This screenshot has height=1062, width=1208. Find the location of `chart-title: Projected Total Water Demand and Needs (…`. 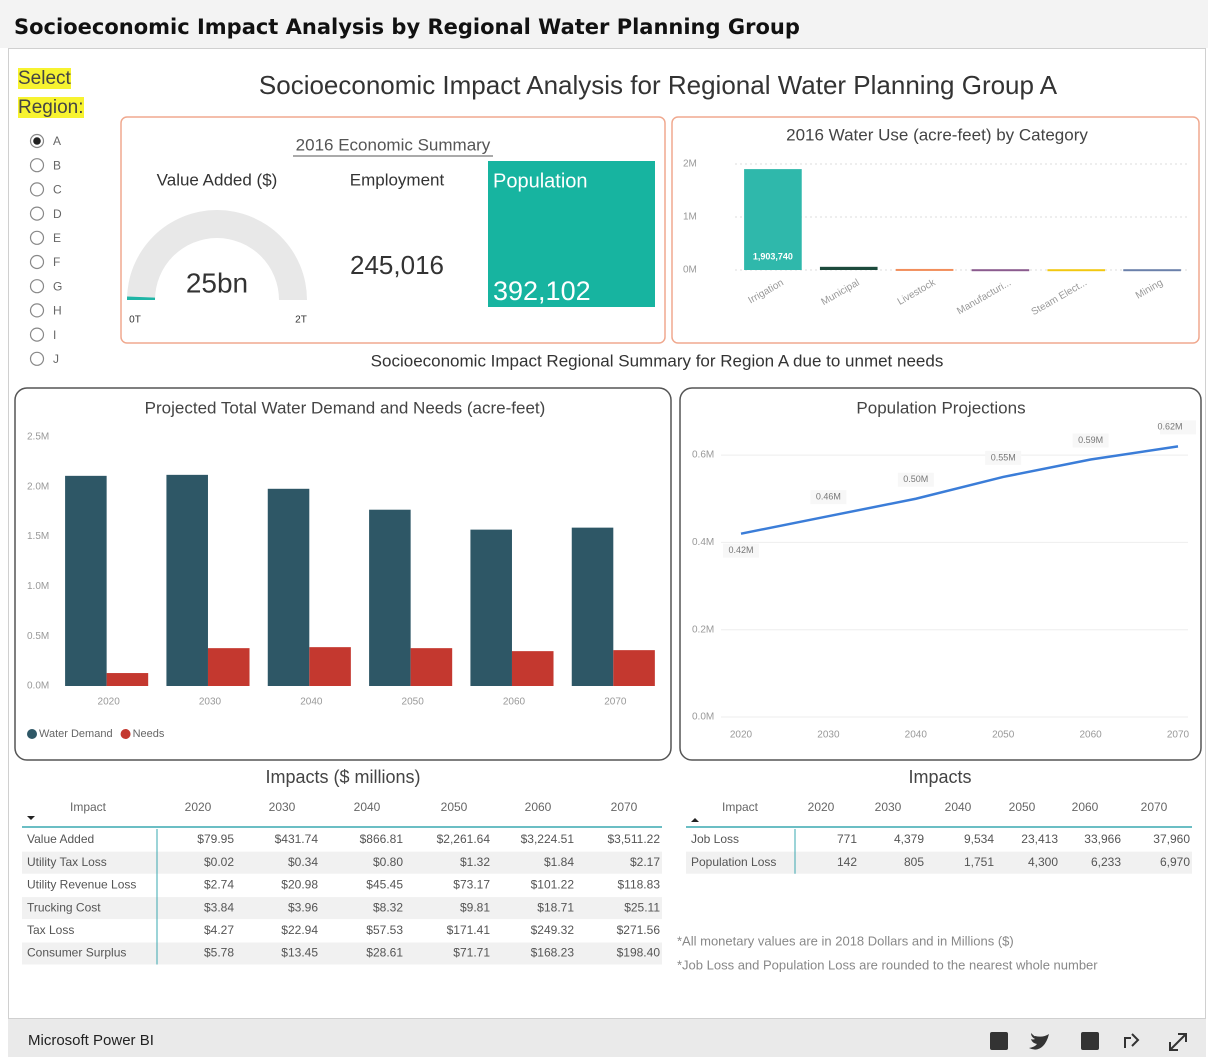

chart-title: Projected Total Water Demand and Needs (… is located at coordinates (345, 407).